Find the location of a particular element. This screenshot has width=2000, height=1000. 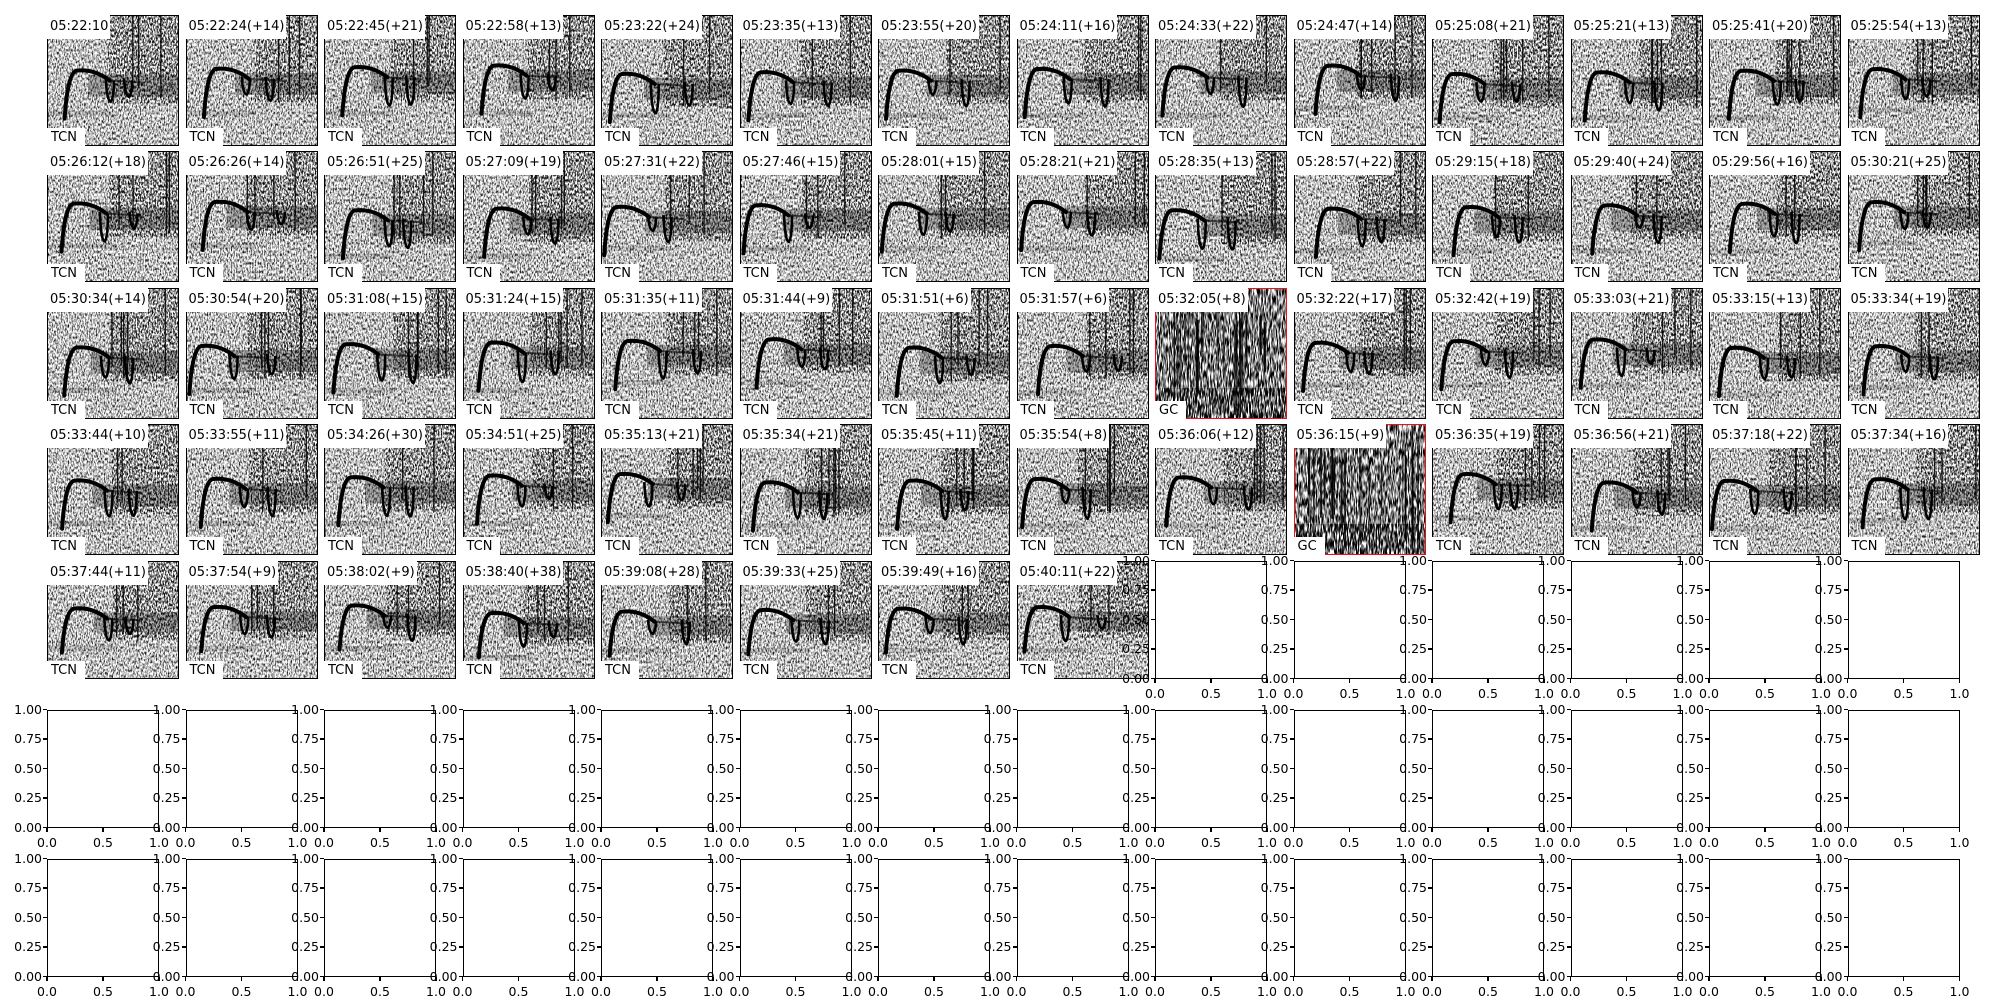

spectrogram-panel: 05:26:12(+18) TCN is located at coordinates (112, 216).